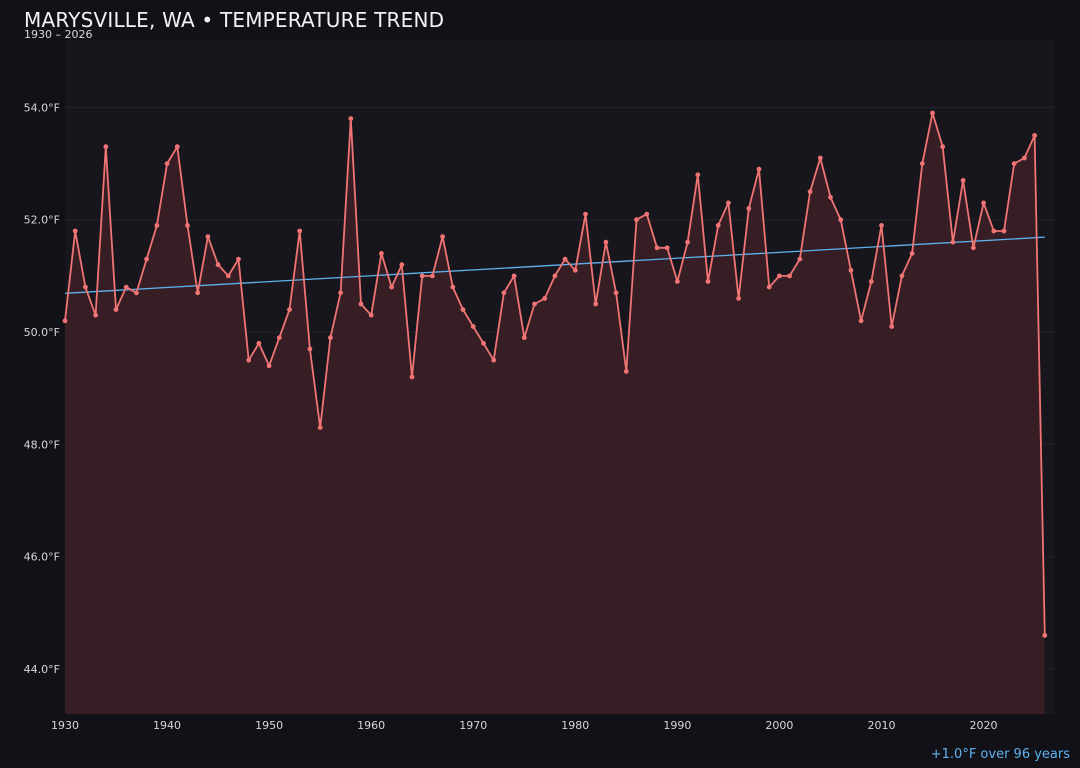  Describe the element at coordinates (234, 20) in the screenshot. I see `chart-title: MARYSVILLE, WA • TEMPERATURE TREND` at that location.